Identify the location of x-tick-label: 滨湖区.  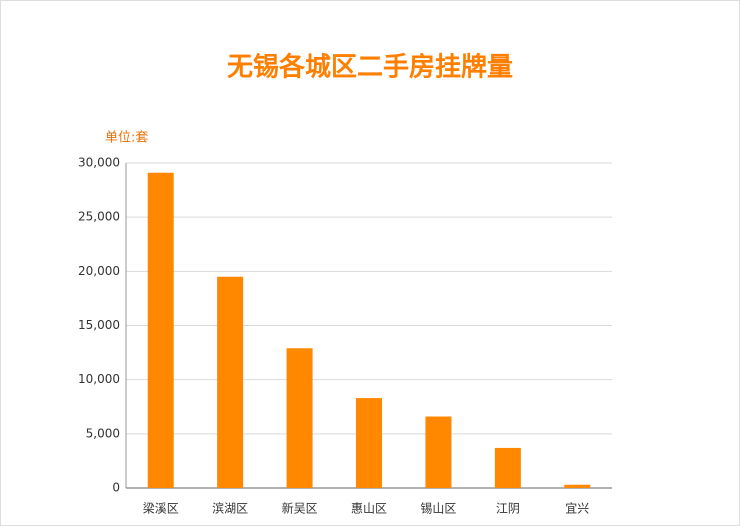
(230, 508).